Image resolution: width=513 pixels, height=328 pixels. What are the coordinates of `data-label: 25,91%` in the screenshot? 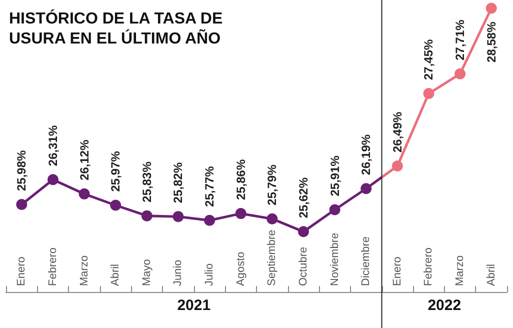 It's located at (335, 175).